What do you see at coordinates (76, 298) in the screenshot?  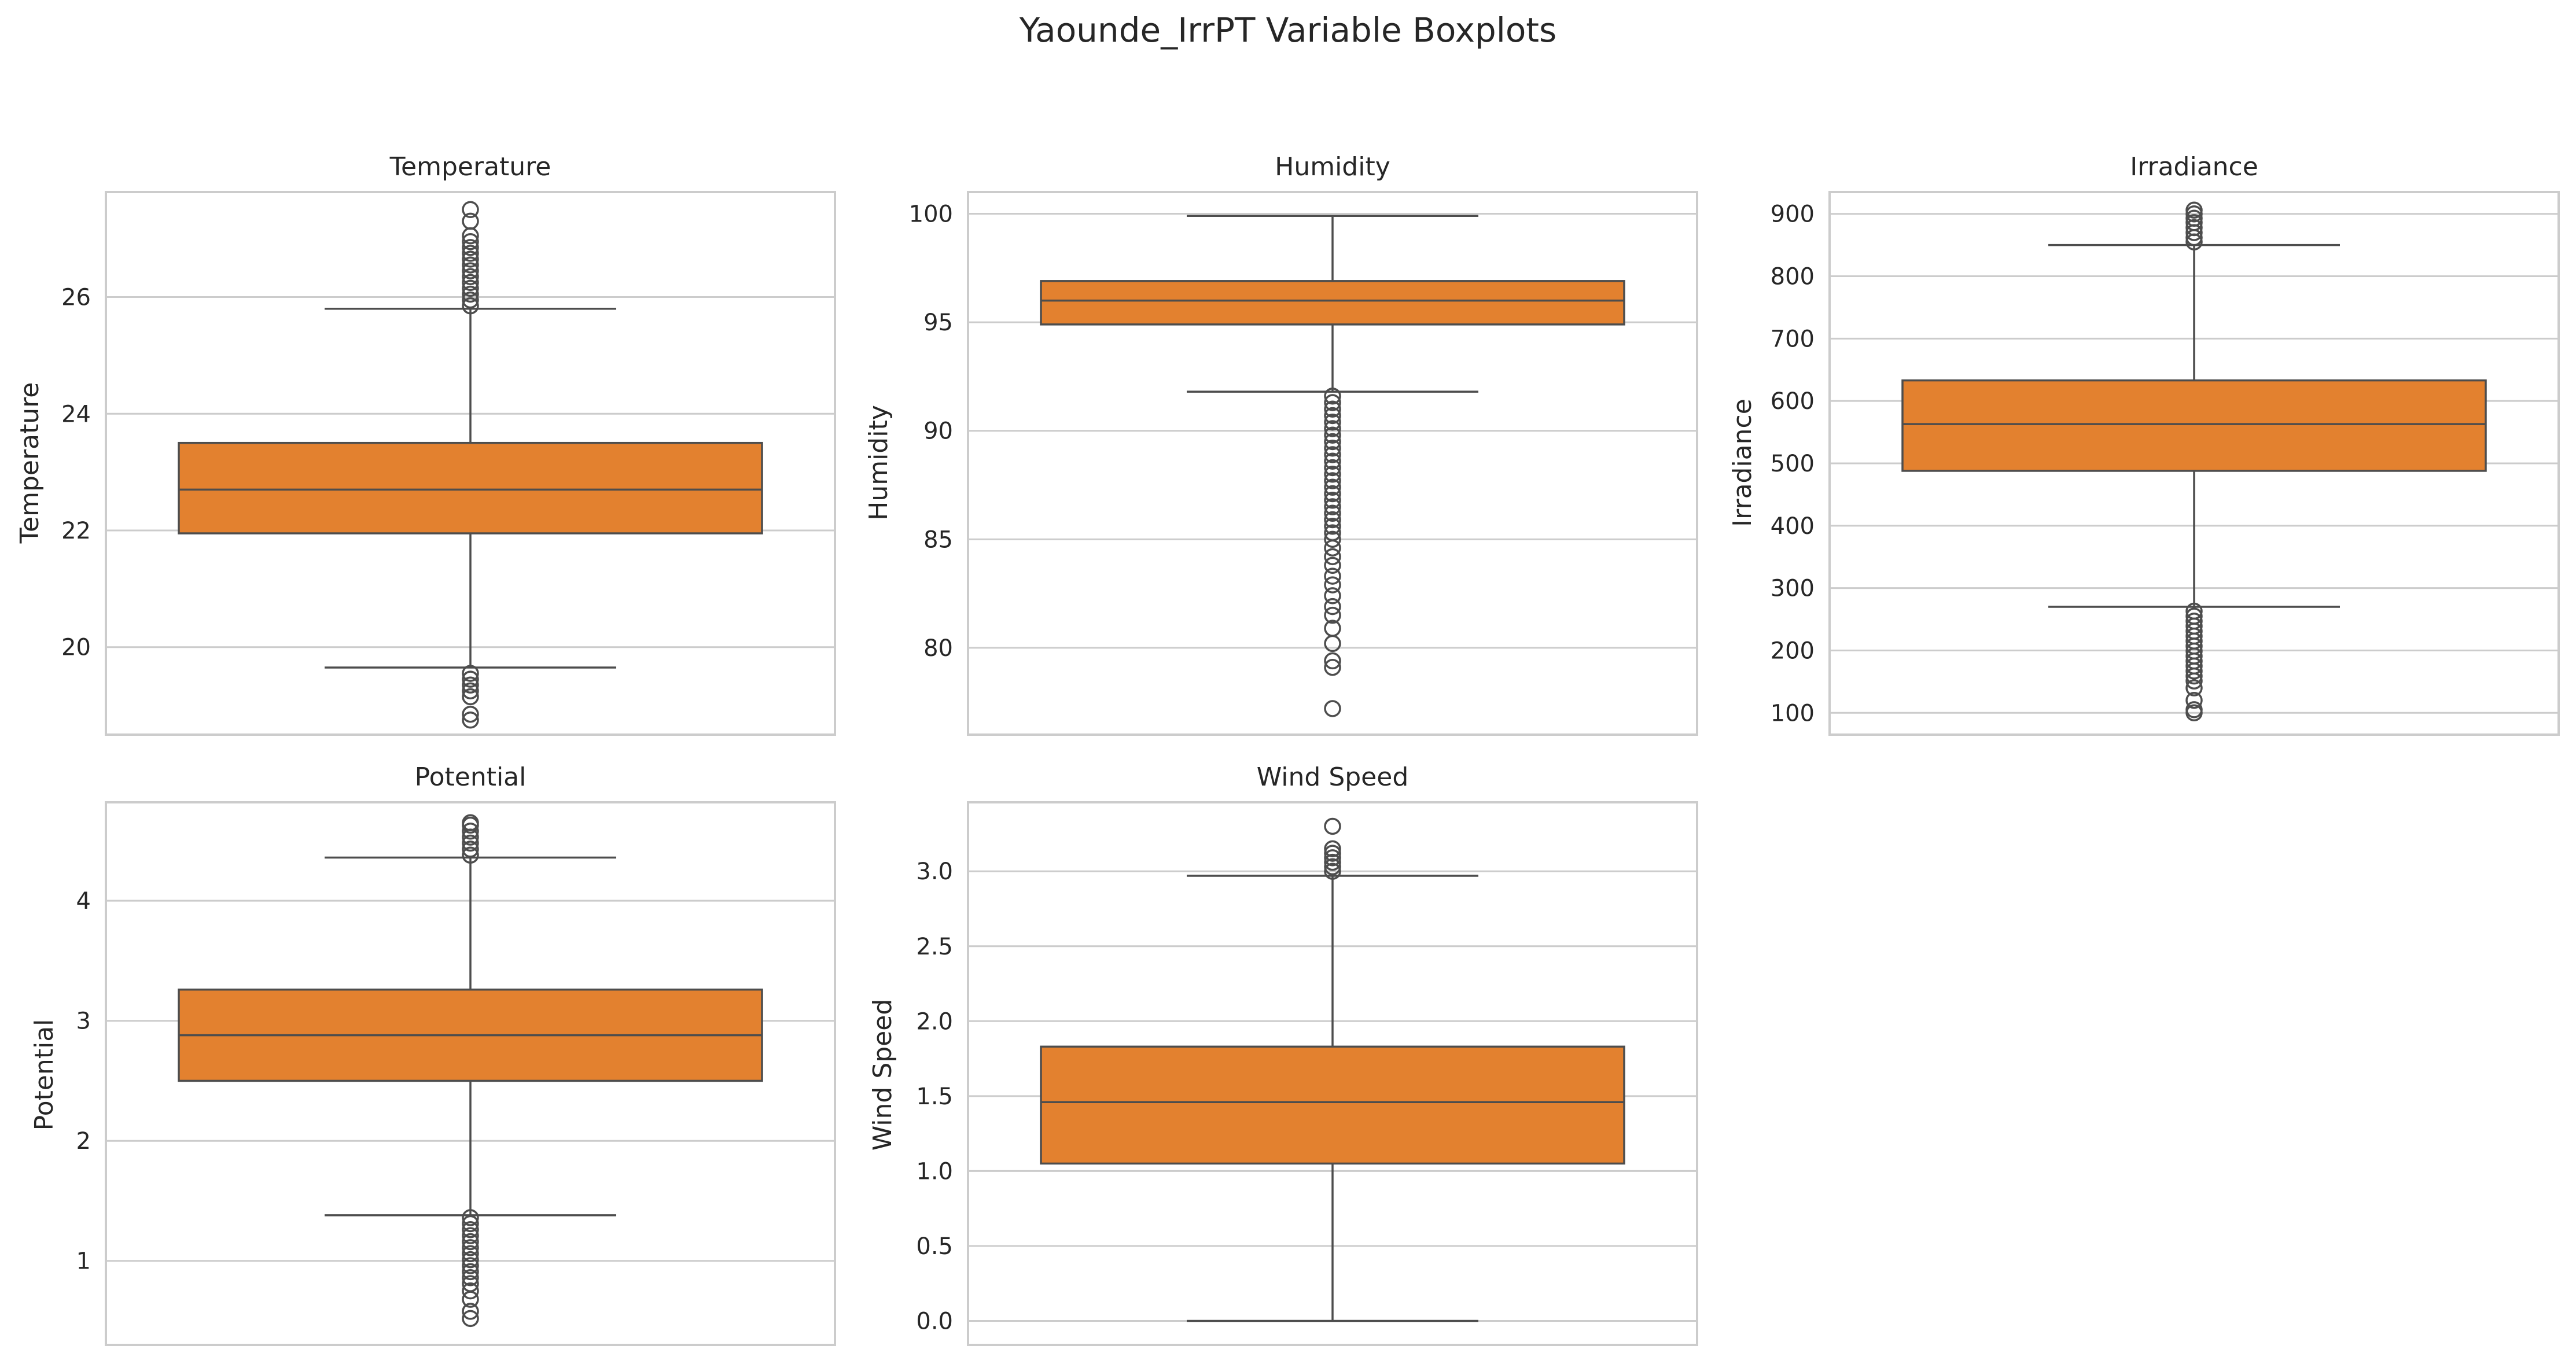 I see `y-tick-label: 26` at bounding box center [76, 298].